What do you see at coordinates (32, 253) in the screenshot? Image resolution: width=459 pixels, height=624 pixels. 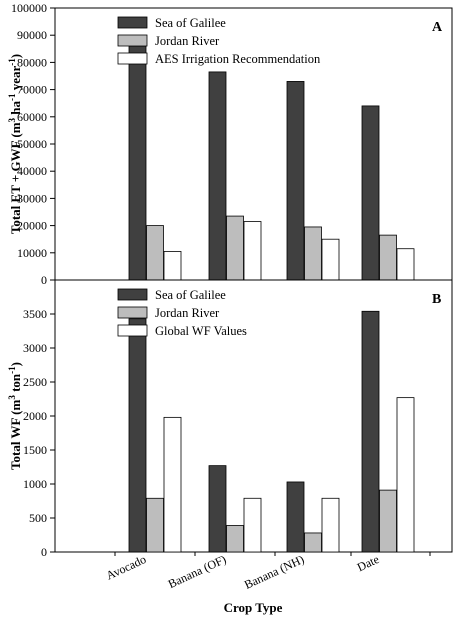 I see `y-tick-label: 10000` at bounding box center [32, 253].